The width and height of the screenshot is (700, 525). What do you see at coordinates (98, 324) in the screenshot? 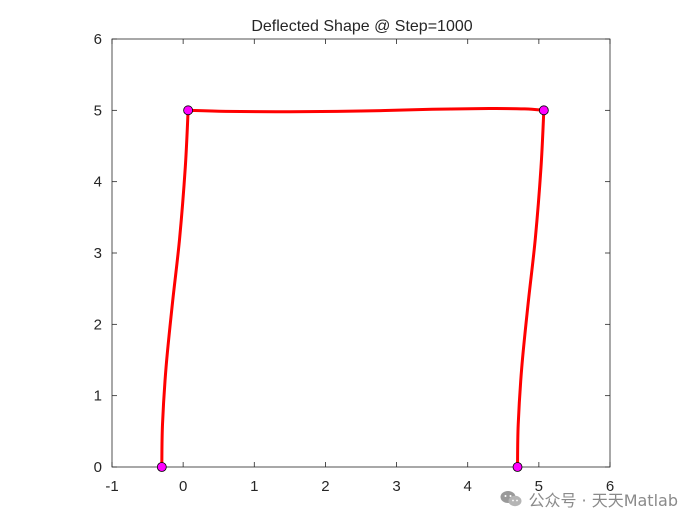
I see `y-tick-label: 2` at bounding box center [98, 324].